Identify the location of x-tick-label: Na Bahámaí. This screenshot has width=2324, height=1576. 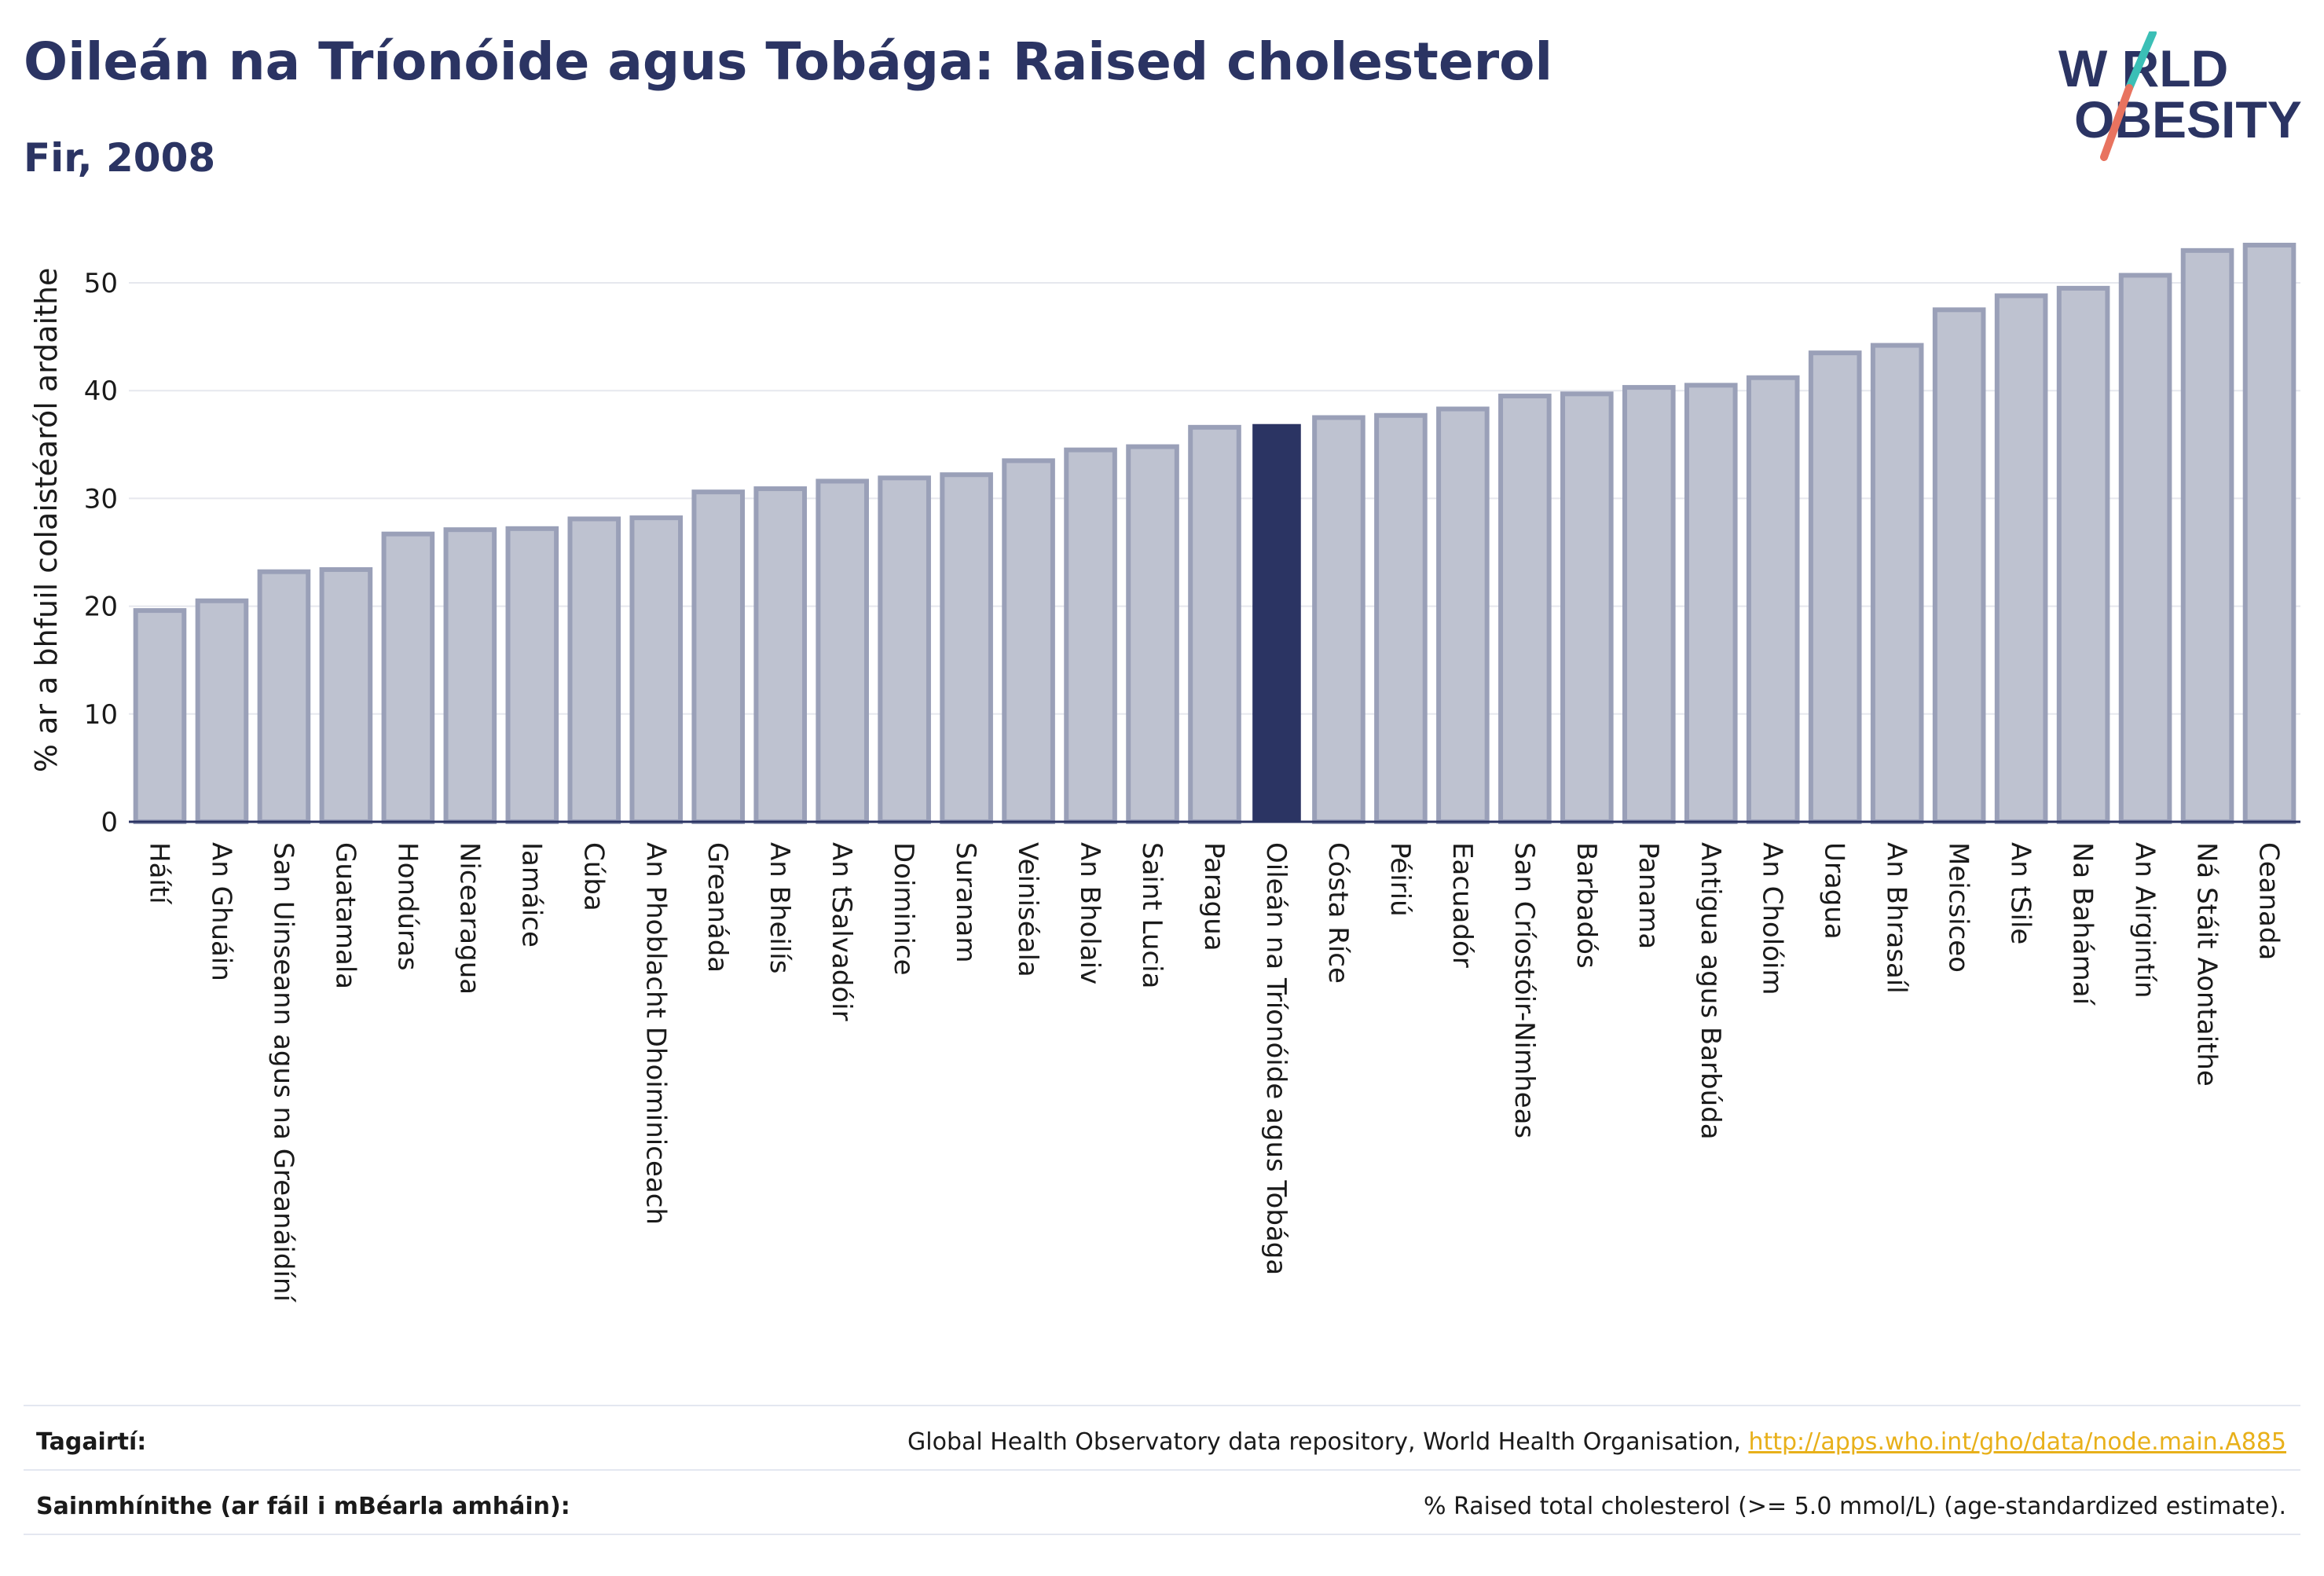
(2083, 924).